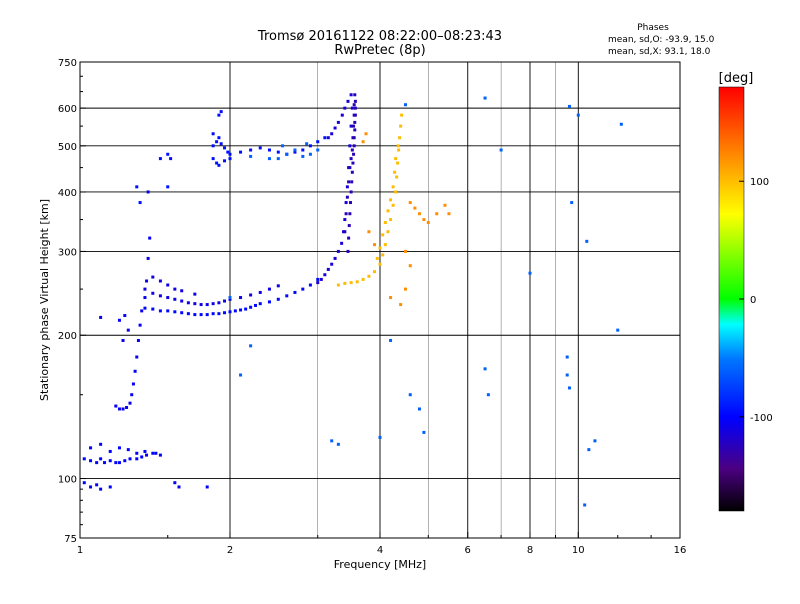 The image size is (800, 604). I want to click on y-tick-label: 750, so click(67, 63).